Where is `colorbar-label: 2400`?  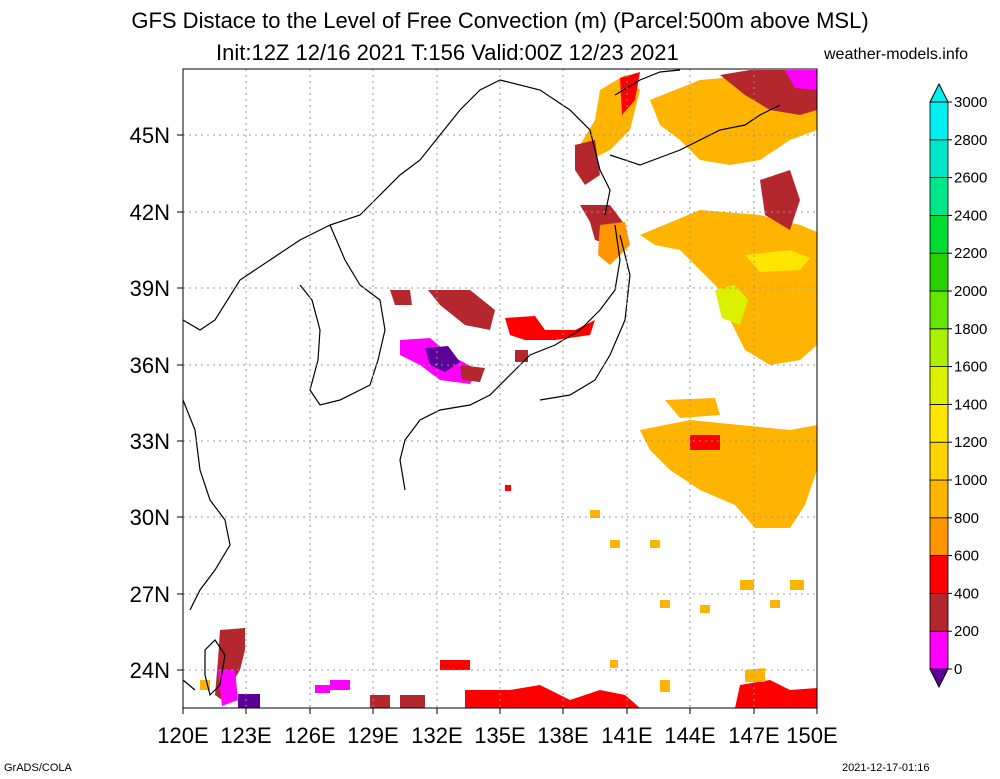
colorbar-label: 2400 is located at coordinates (970, 215).